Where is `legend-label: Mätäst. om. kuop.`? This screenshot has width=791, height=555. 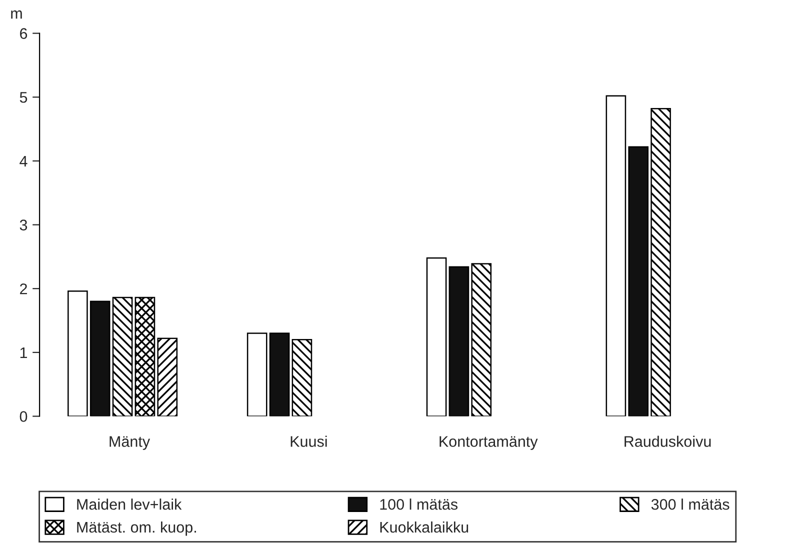 legend-label: Mätäst. om. kuop. is located at coordinates (136, 528).